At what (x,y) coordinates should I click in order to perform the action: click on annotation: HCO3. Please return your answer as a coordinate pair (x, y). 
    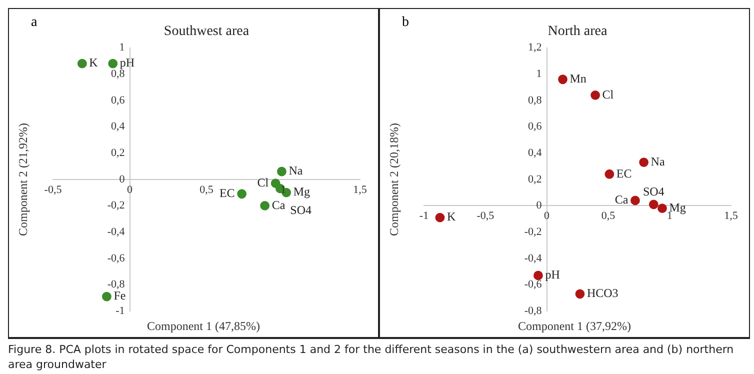
    Looking at the image, I should click on (602, 293).